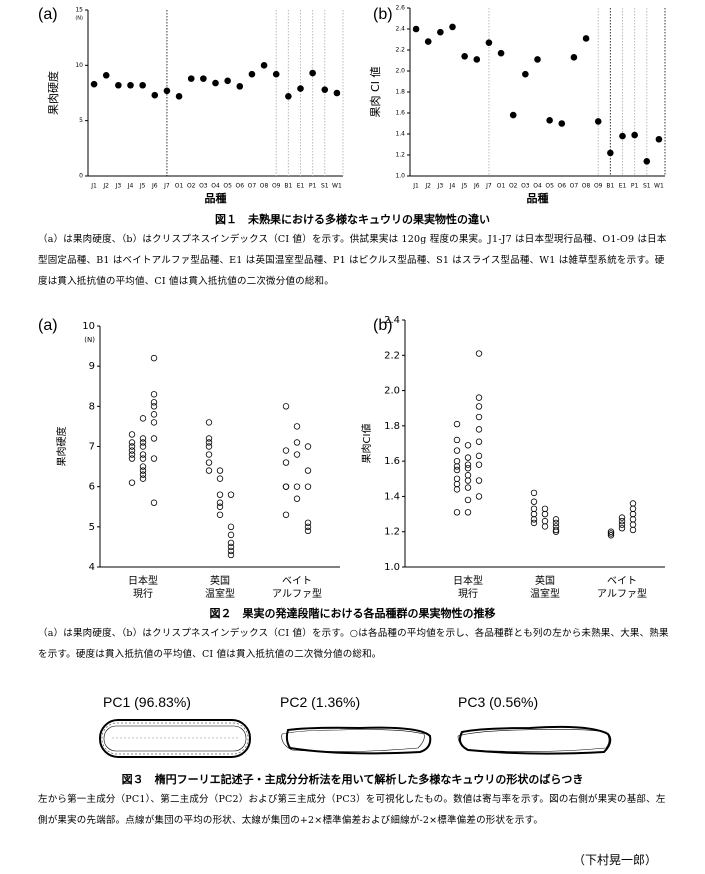  I want to click on x-tick-label: O2, so click(191, 186).